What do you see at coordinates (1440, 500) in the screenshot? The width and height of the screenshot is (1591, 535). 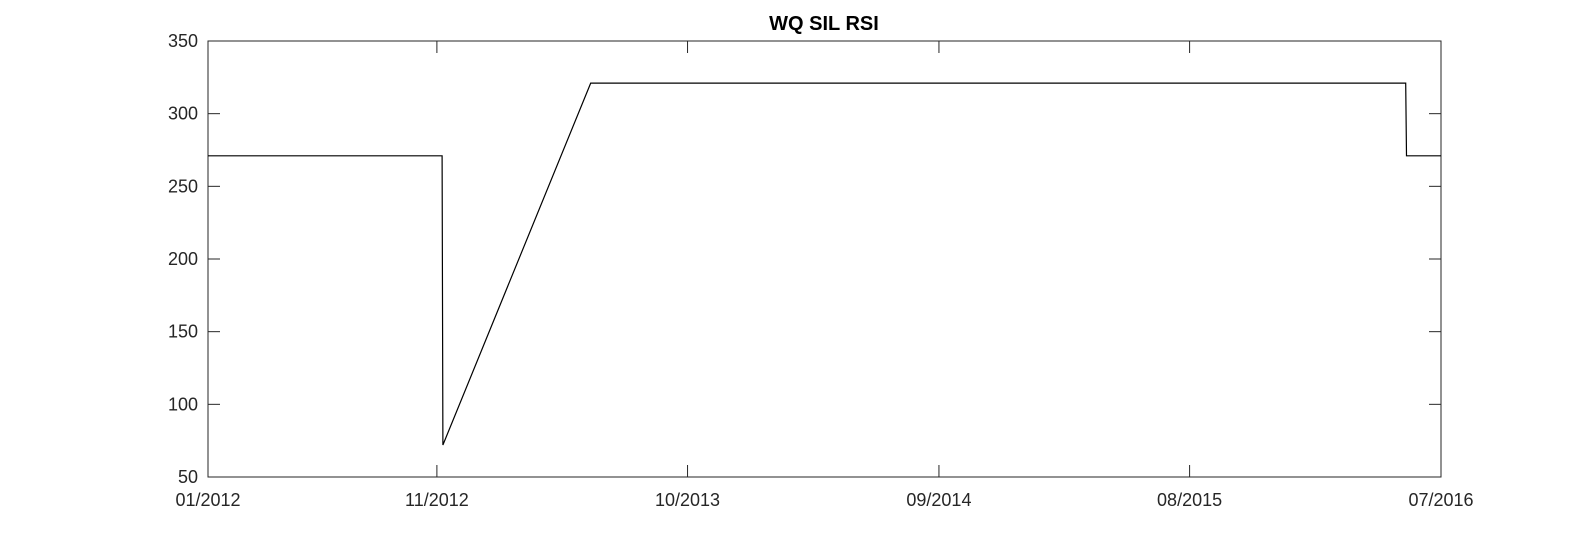 I see `x-tick-label: 07/2016` at bounding box center [1440, 500].